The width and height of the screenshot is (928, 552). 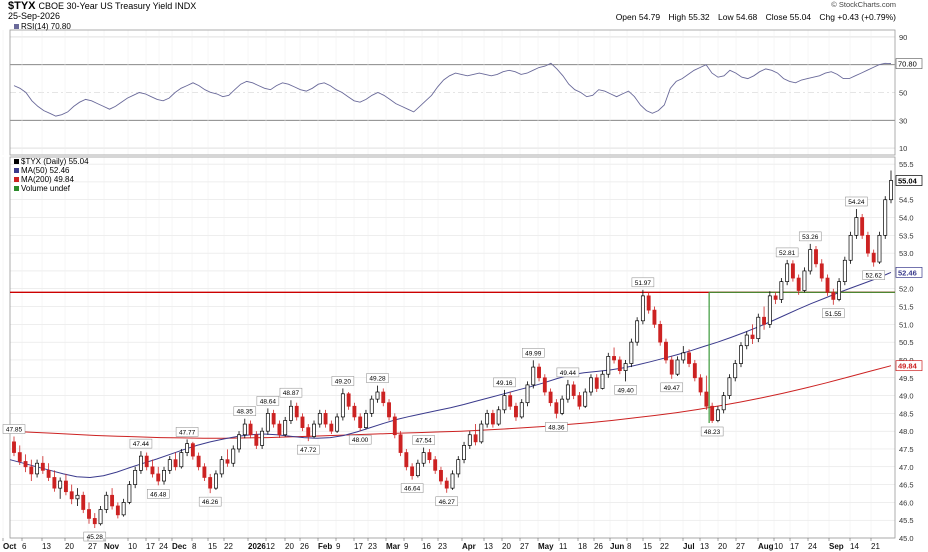 What do you see at coordinates (906, 396) in the screenshot?
I see `price-tick-label: 49.0` at bounding box center [906, 396].